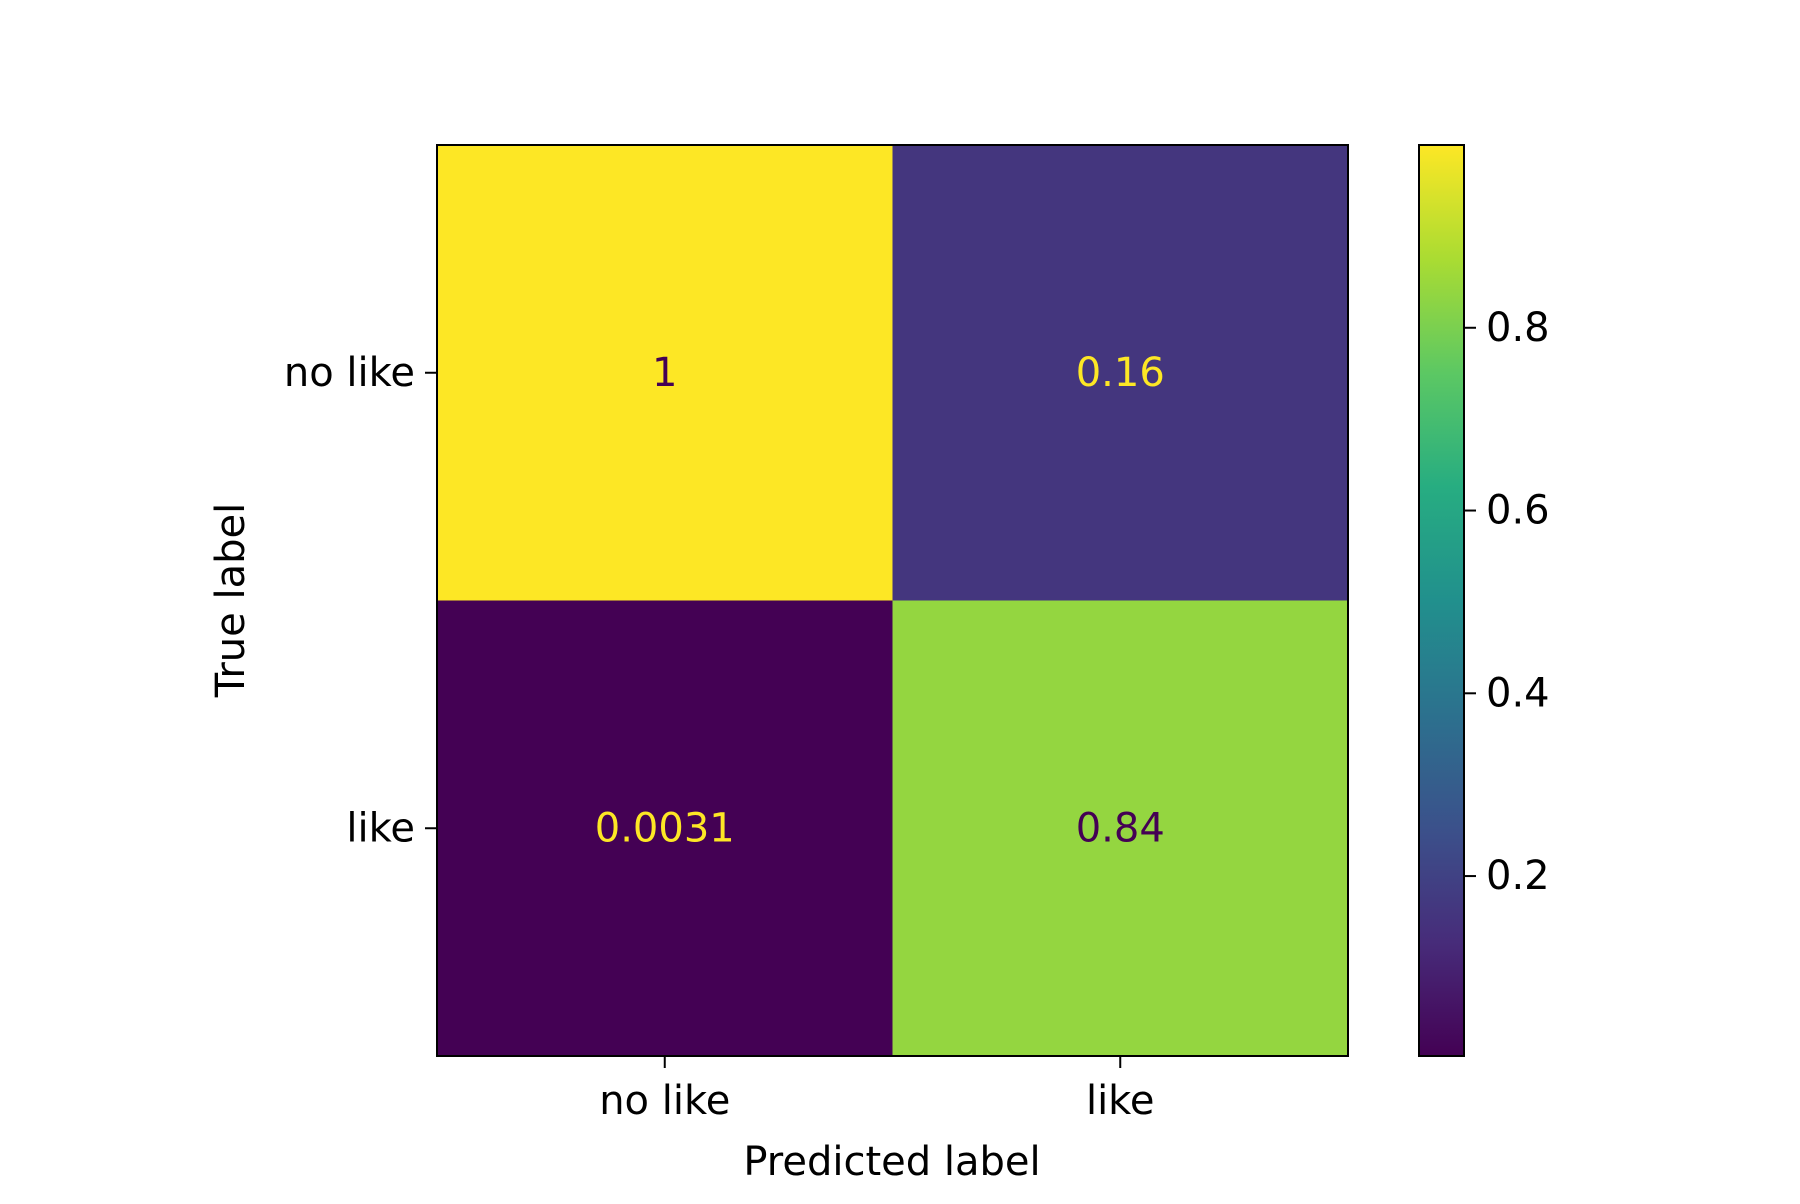 The image size is (1800, 1204). I want to click on colorbar, so click(1441, 600).